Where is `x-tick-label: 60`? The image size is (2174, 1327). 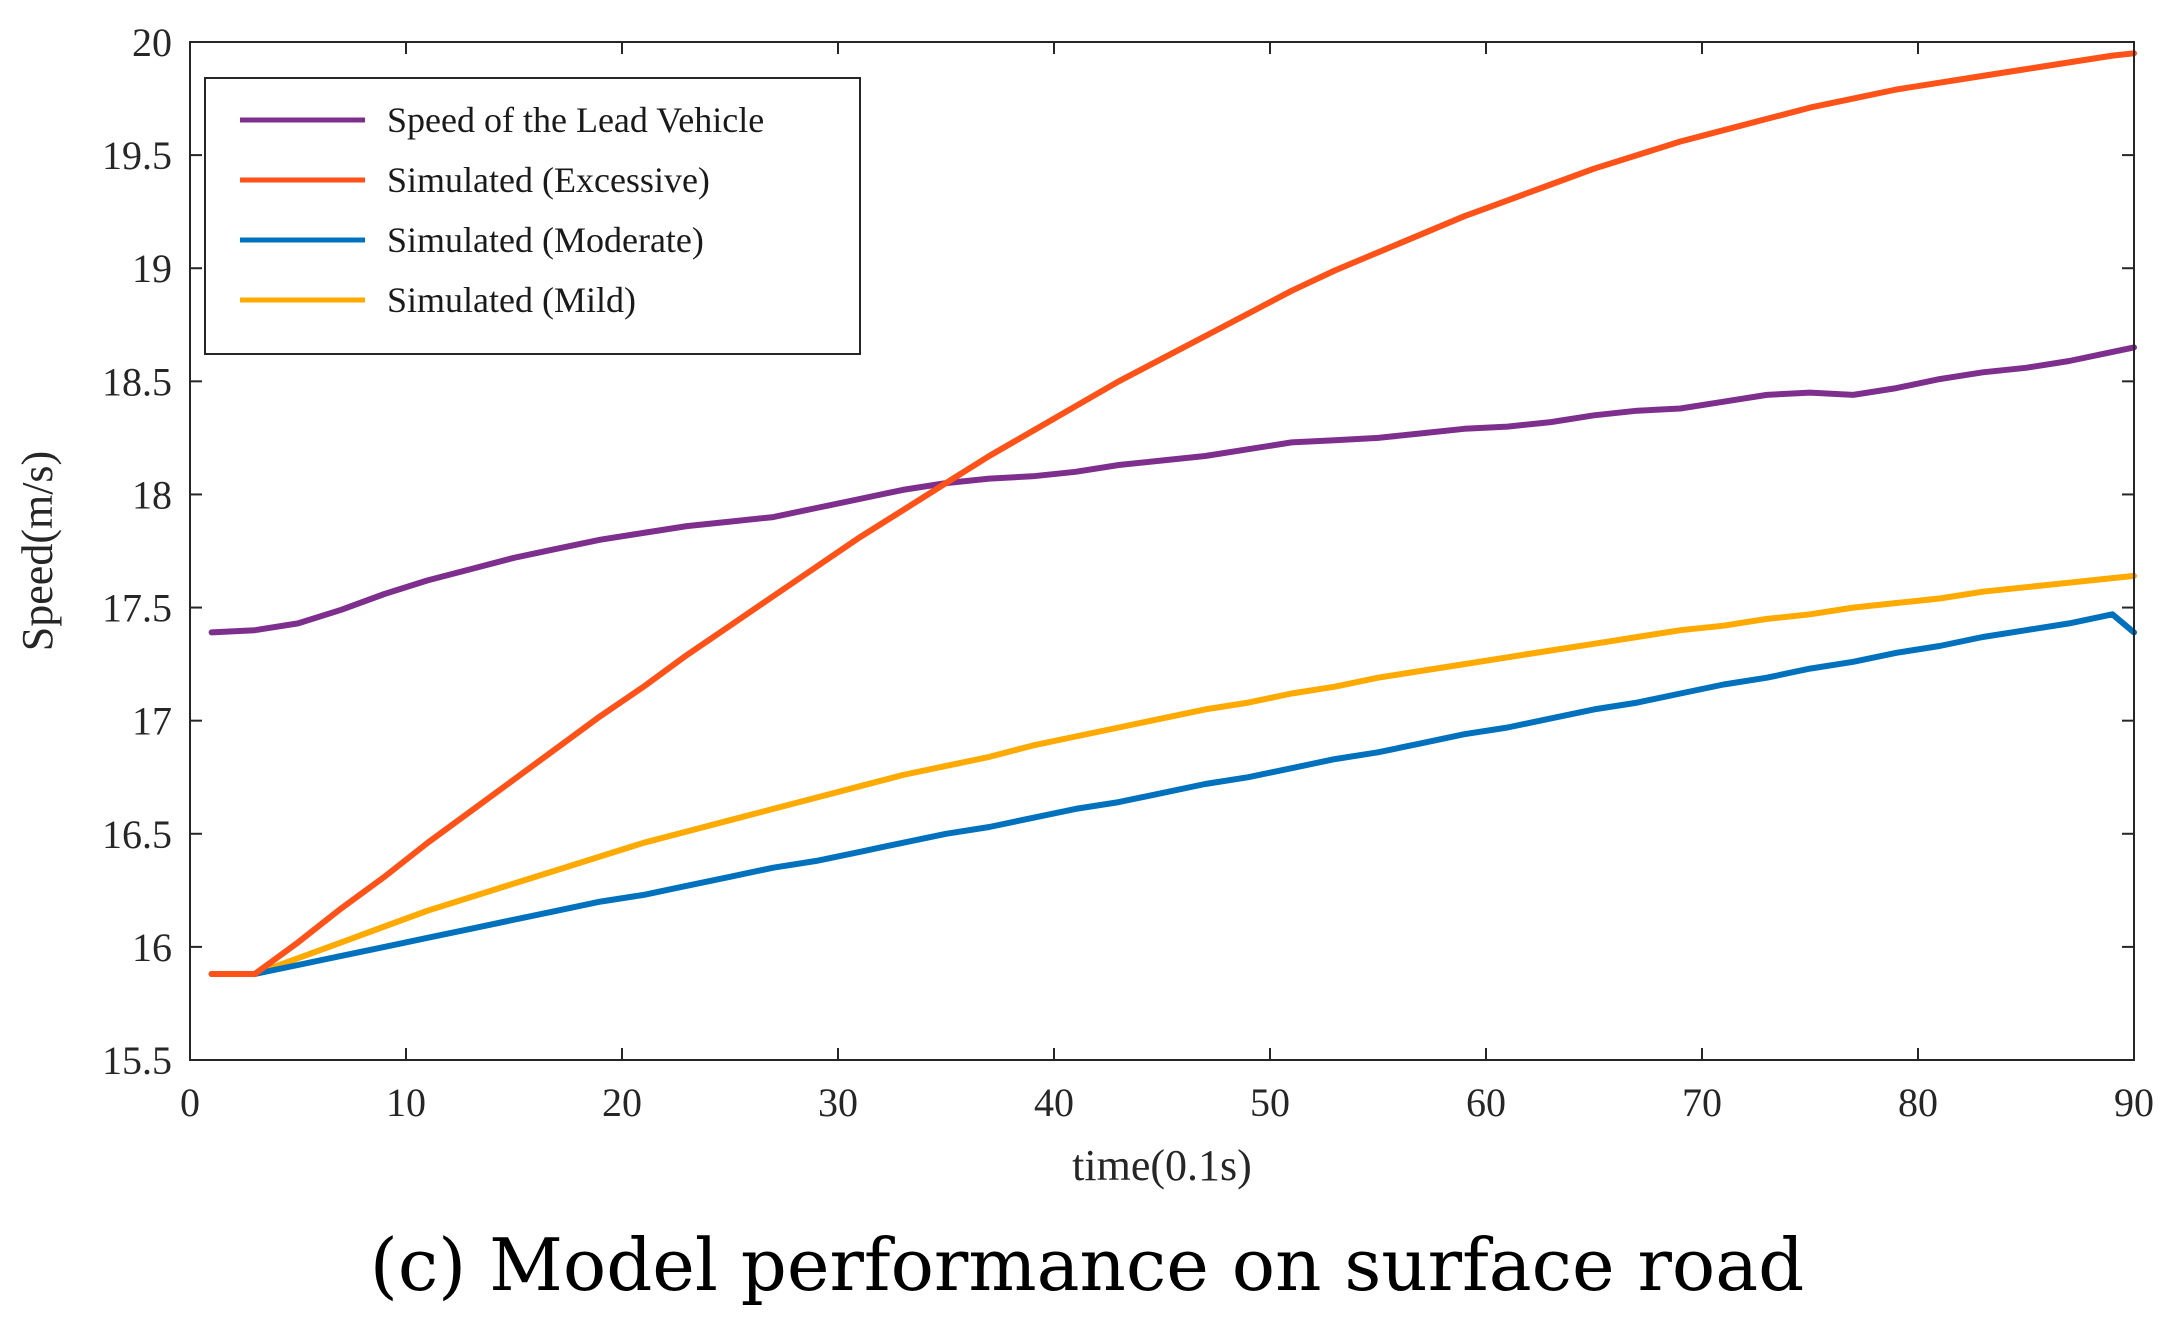
x-tick-label: 60 is located at coordinates (1486, 1102).